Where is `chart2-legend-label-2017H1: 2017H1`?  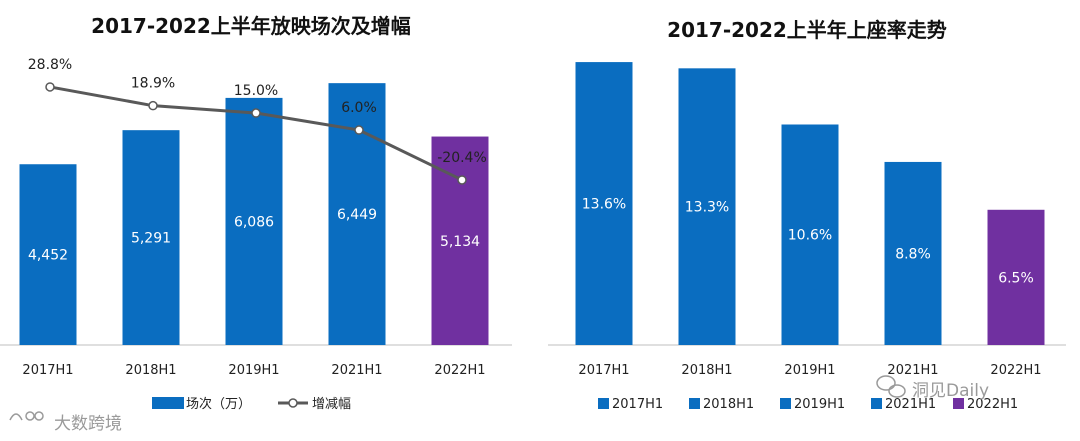 chart2-legend-label-2017H1: 2017H1 is located at coordinates (637, 404).